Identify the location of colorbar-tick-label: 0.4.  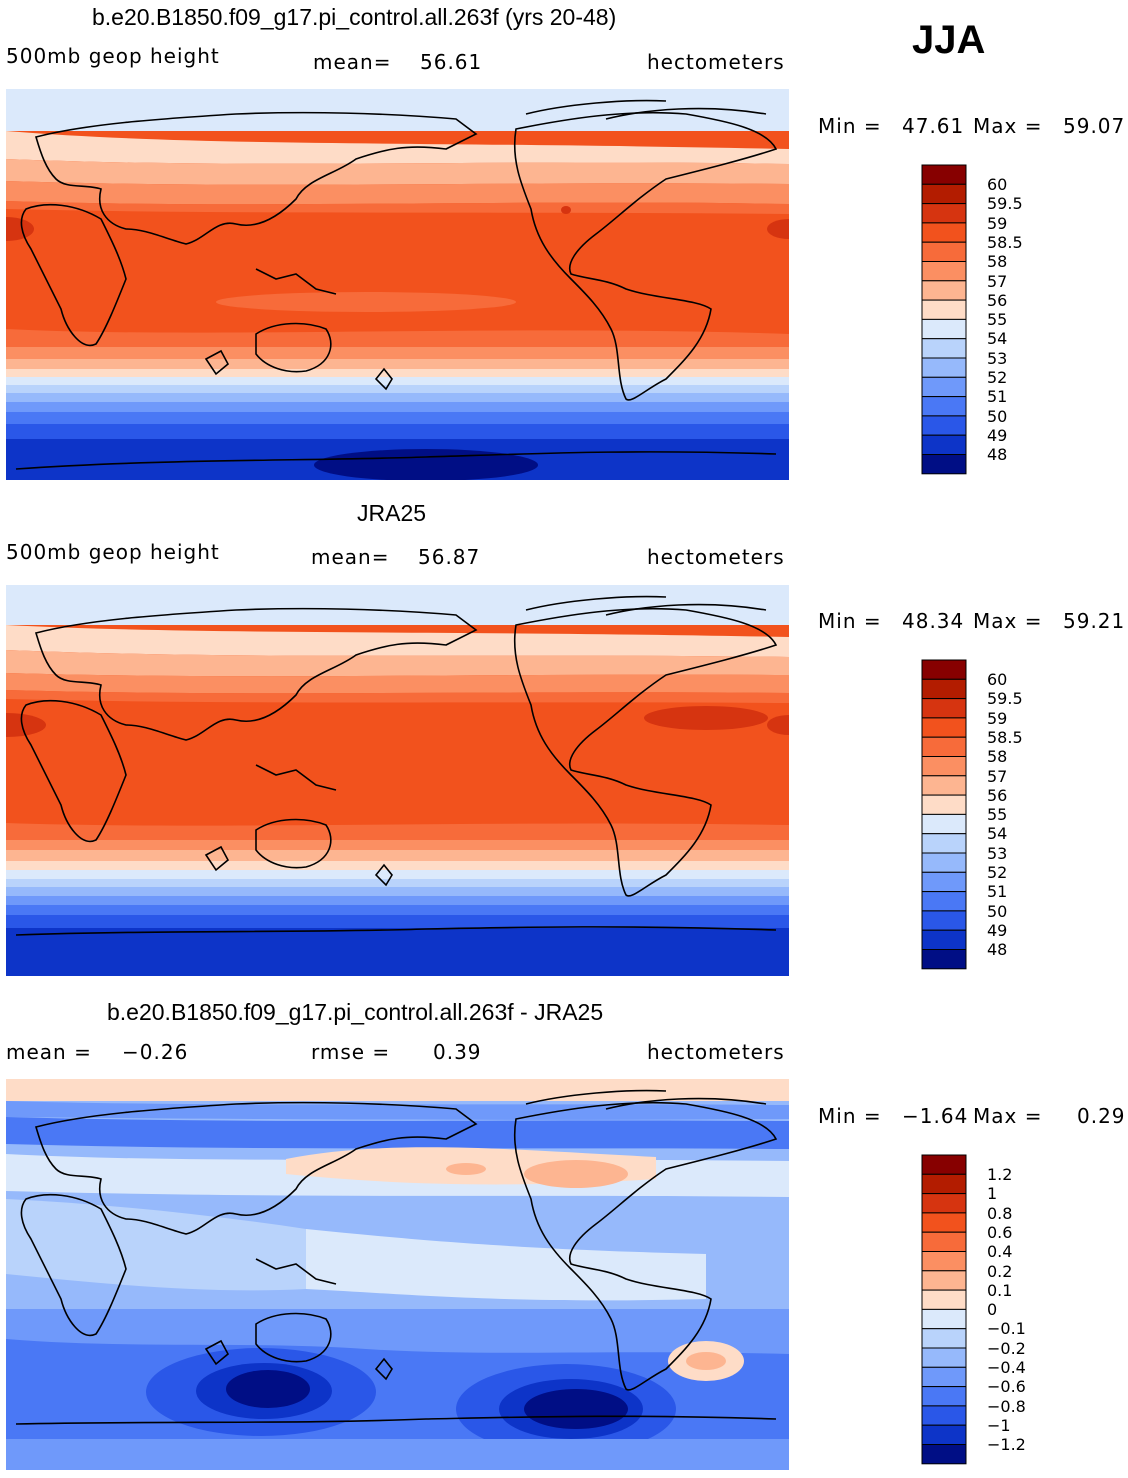
(1000, 1252).